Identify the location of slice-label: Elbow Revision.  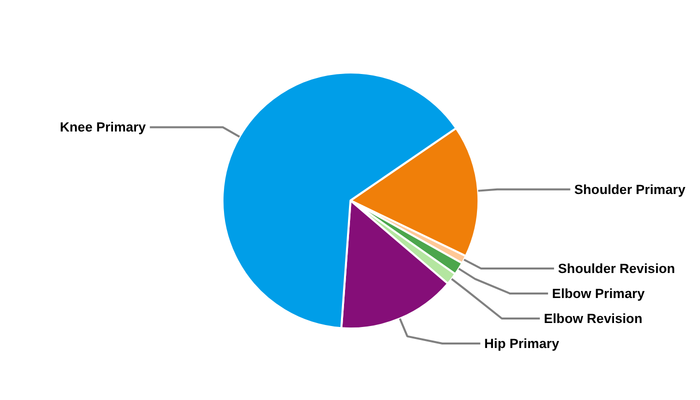
(593, 318).